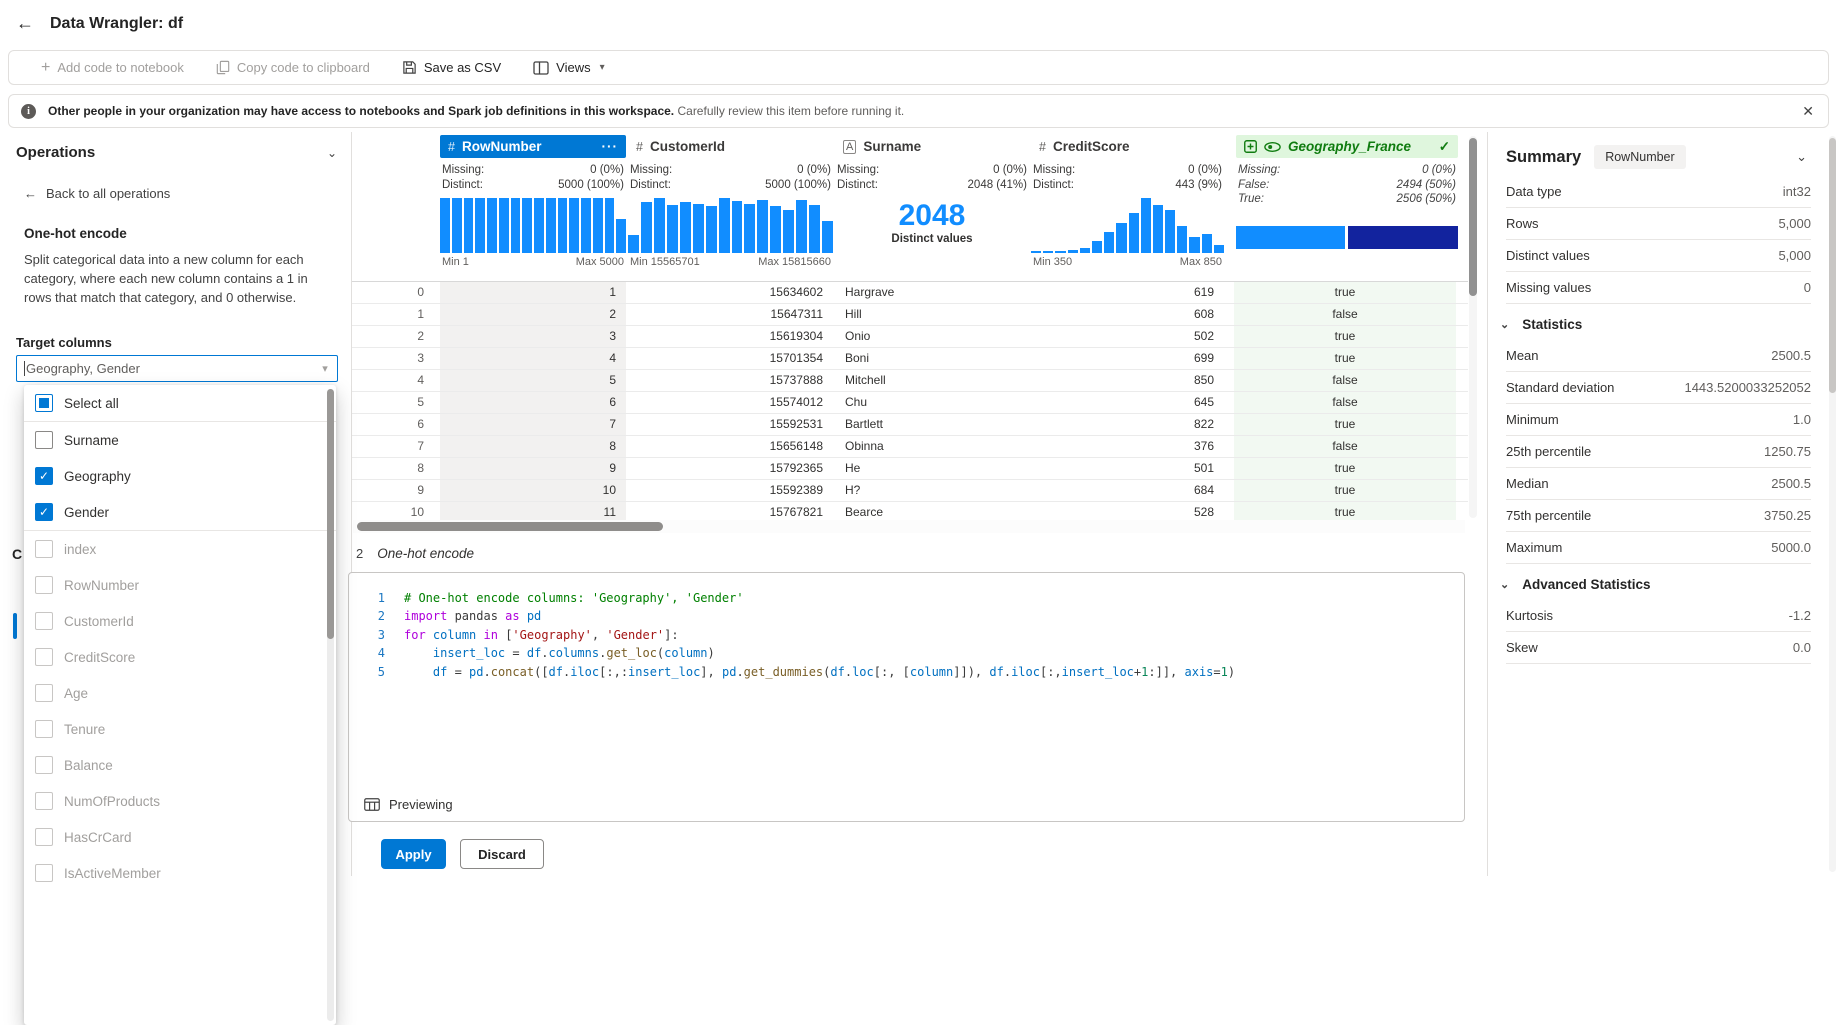  What do you see at coordinates (180, 403) in the screenshot?
I see `dropdown-item-select-all: Select all` at bounding box center [180, 403].